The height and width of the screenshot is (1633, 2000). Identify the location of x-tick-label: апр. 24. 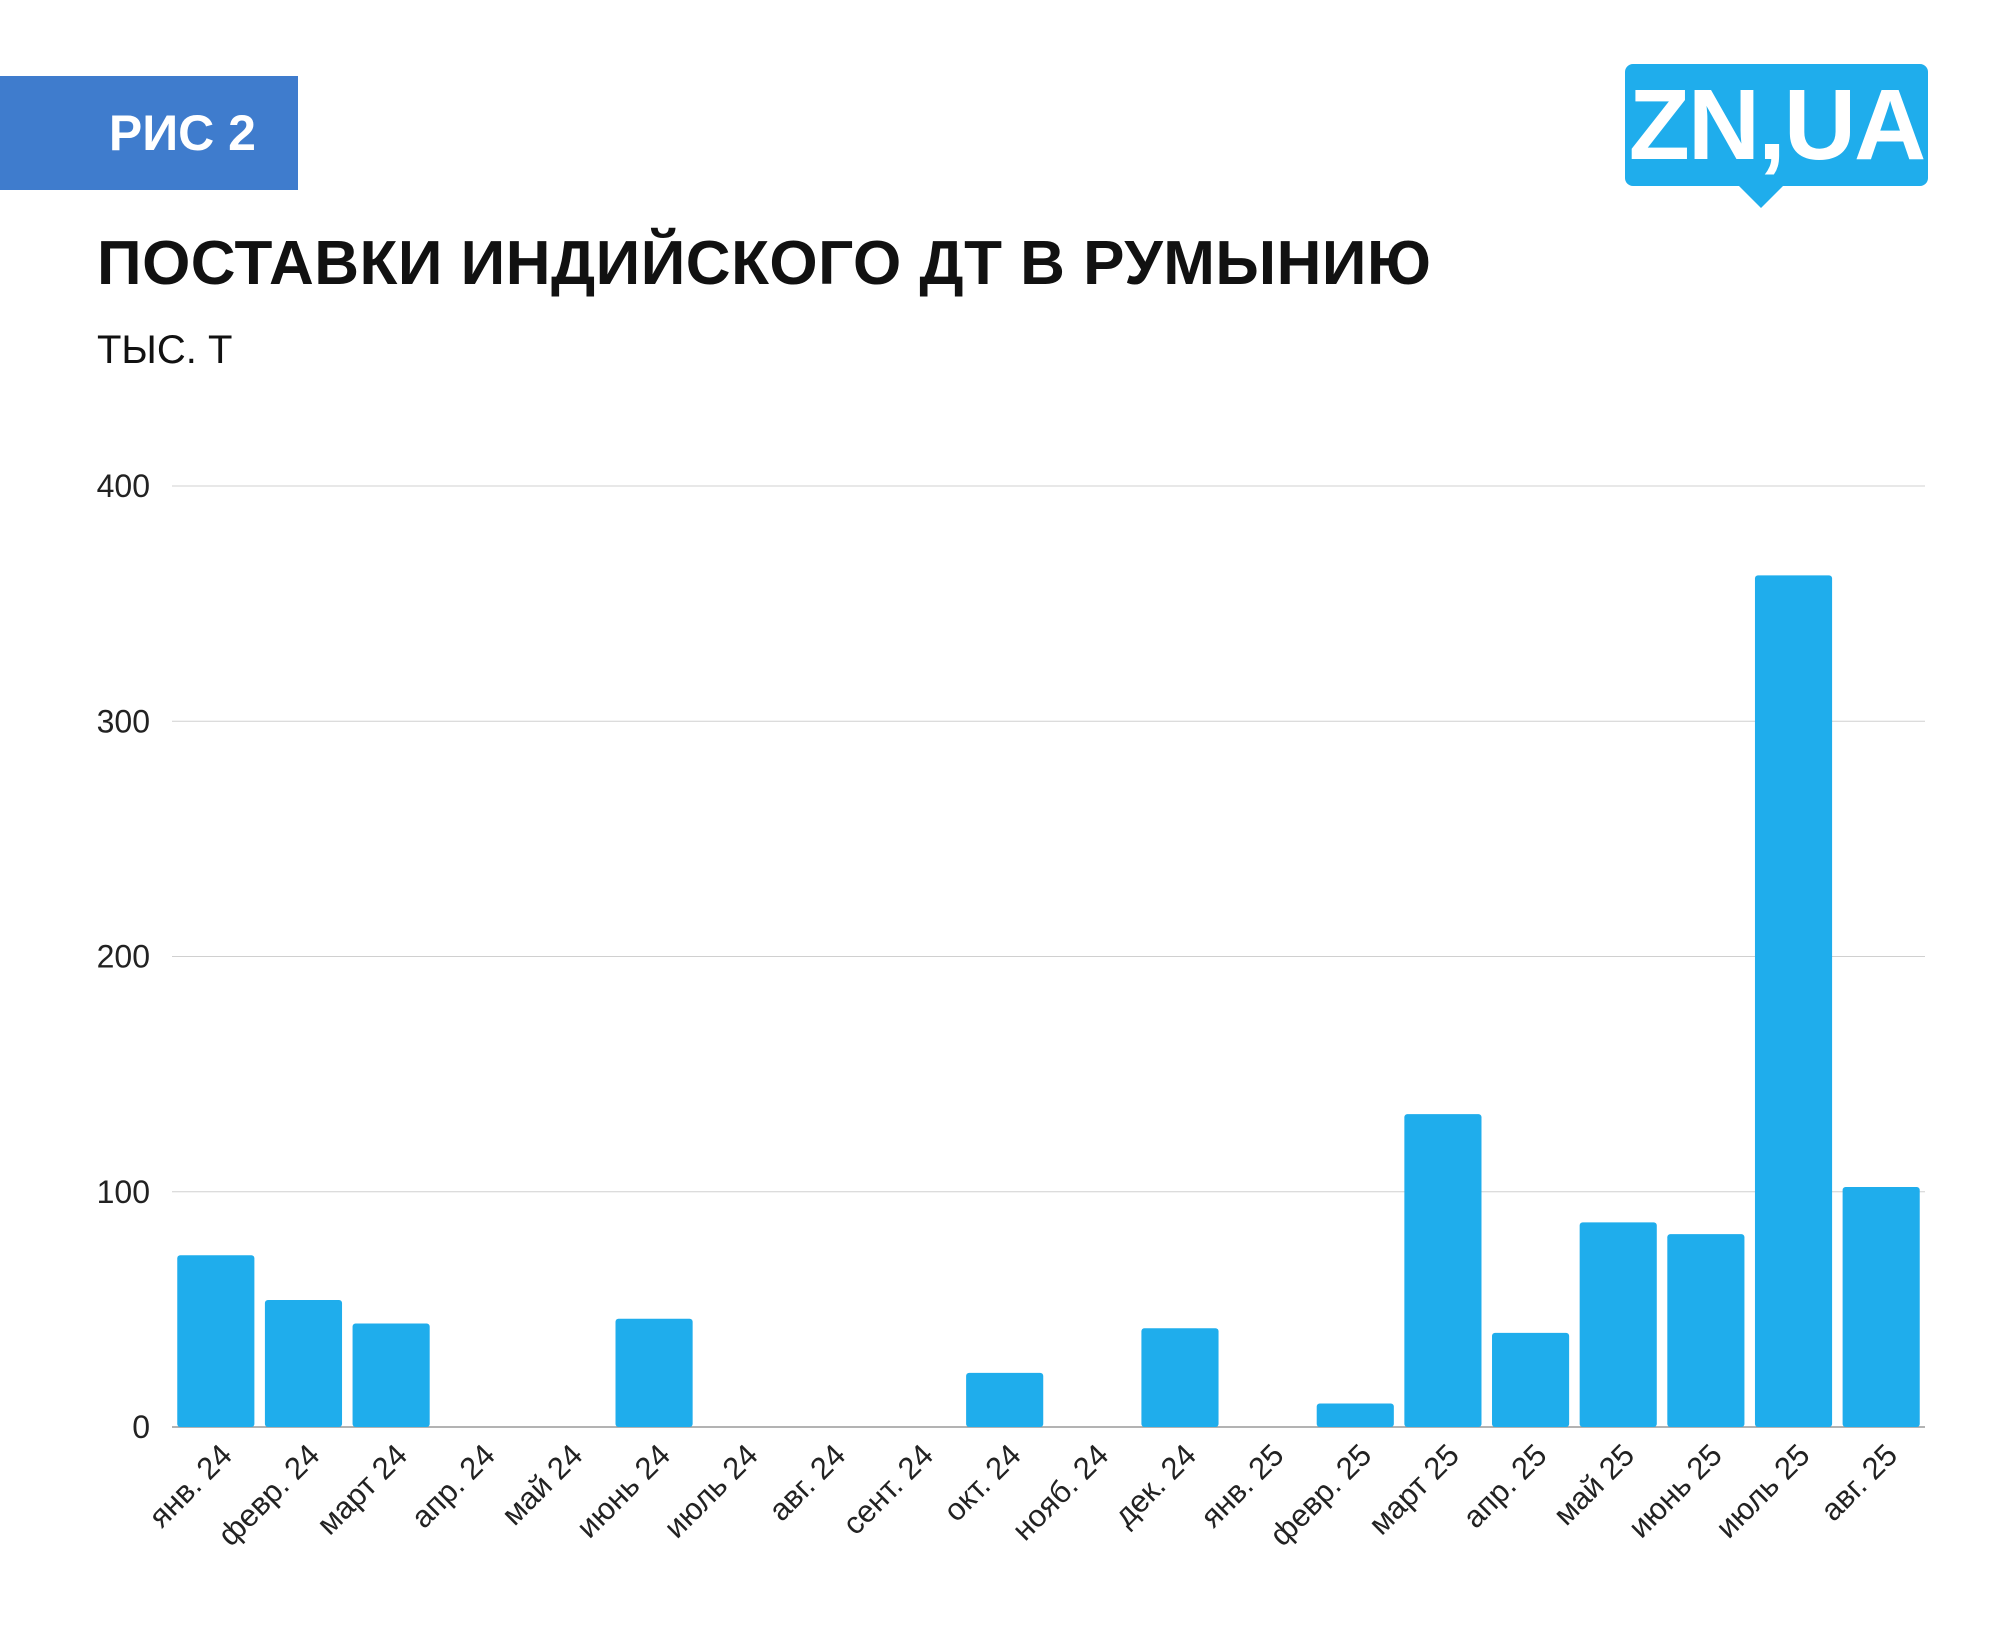
(453, 1486).